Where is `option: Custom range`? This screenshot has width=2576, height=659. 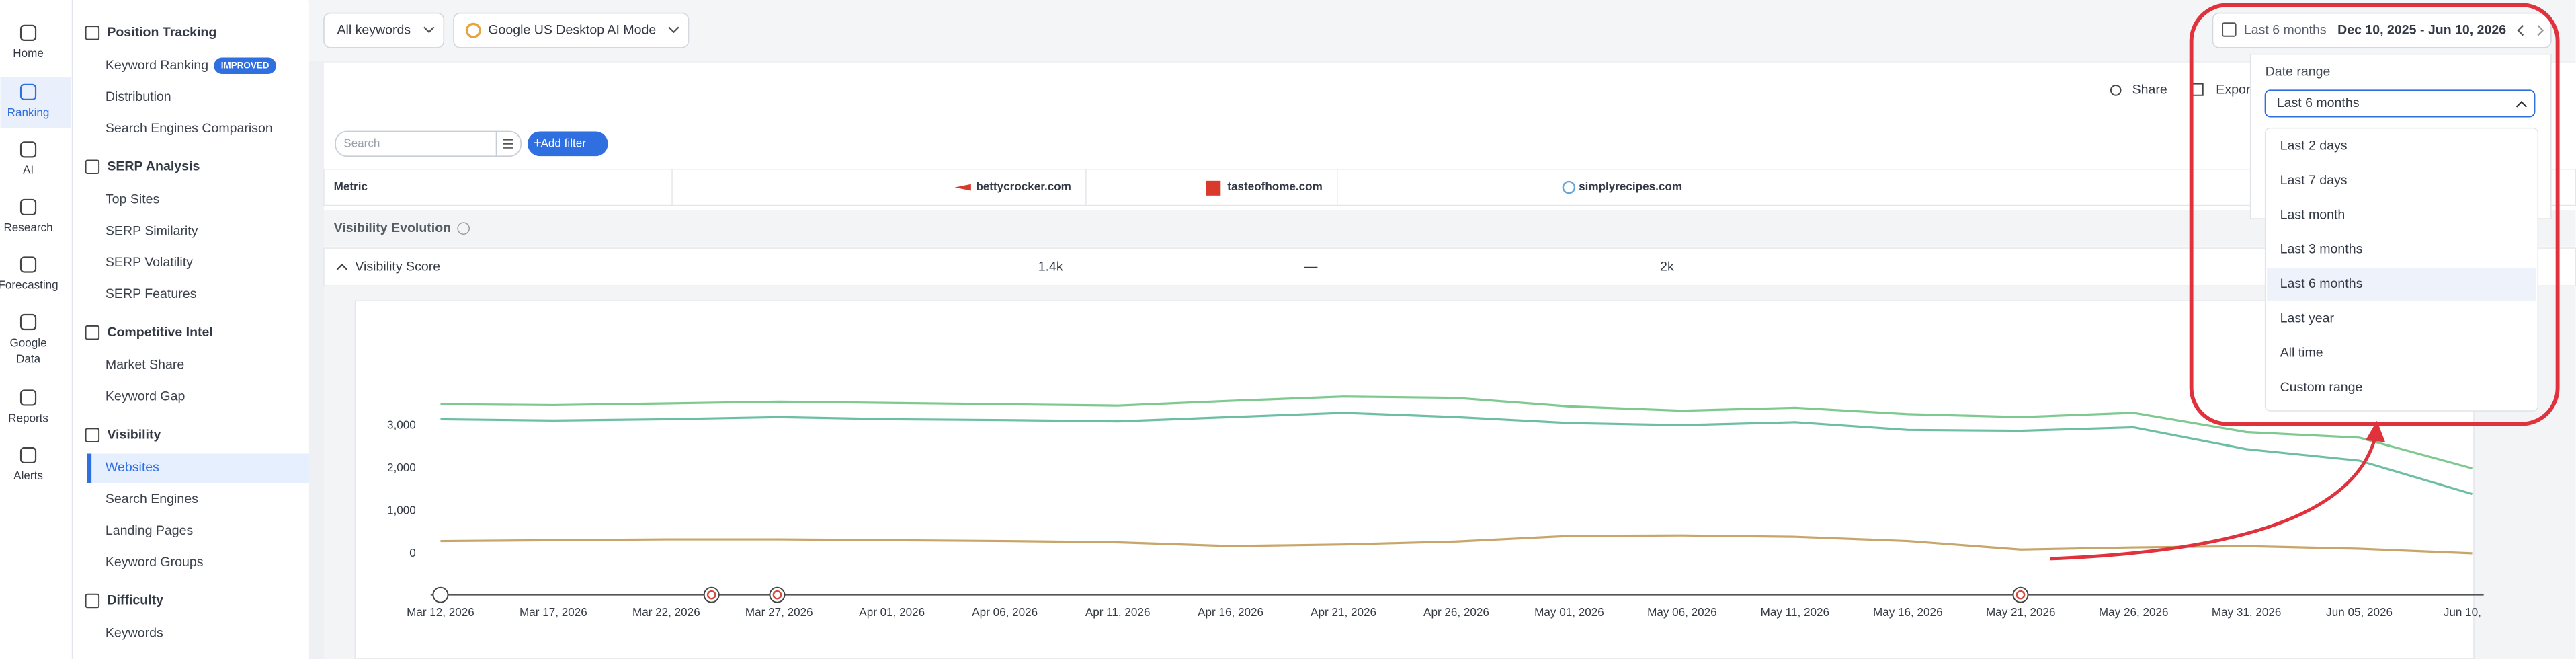 option: Custom range is located at coordinates (2321, 387).